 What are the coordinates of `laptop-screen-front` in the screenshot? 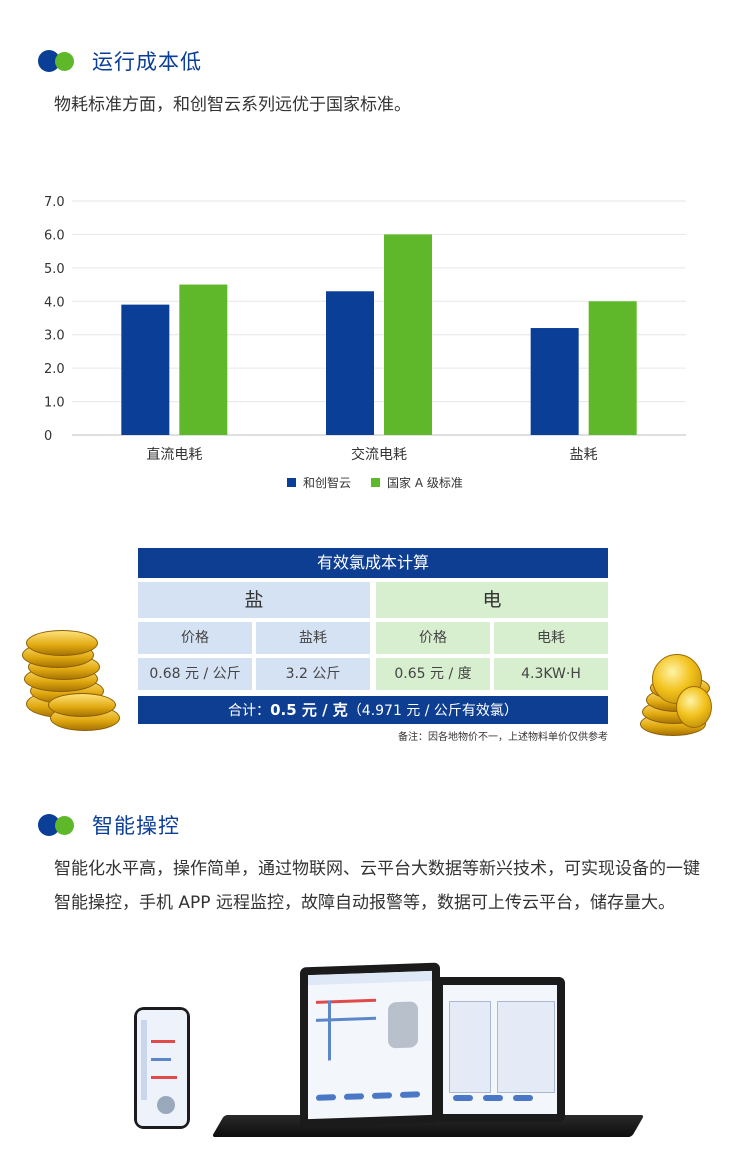 It's located at (370, 1045).